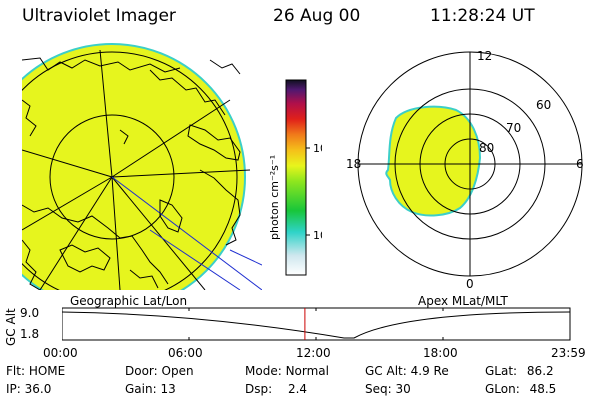 The width and height of the screenshot is (600, 400). Describe the element at coordinates (47, 371) in the screenshot. I see `filter-value: HOME` at that location.